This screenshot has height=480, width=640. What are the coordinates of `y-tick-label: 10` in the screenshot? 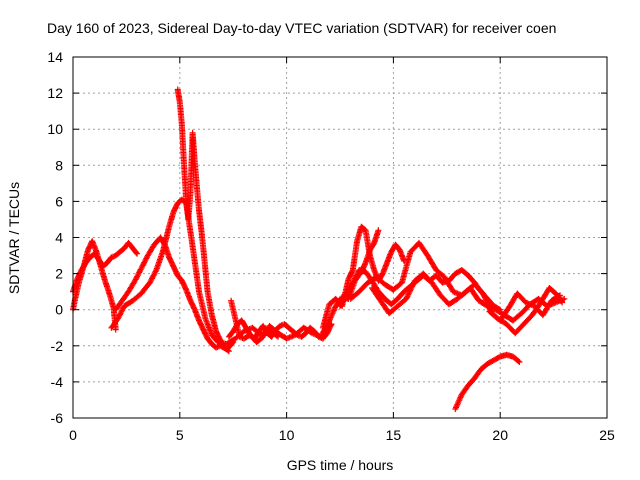 It's located at (55, 129).